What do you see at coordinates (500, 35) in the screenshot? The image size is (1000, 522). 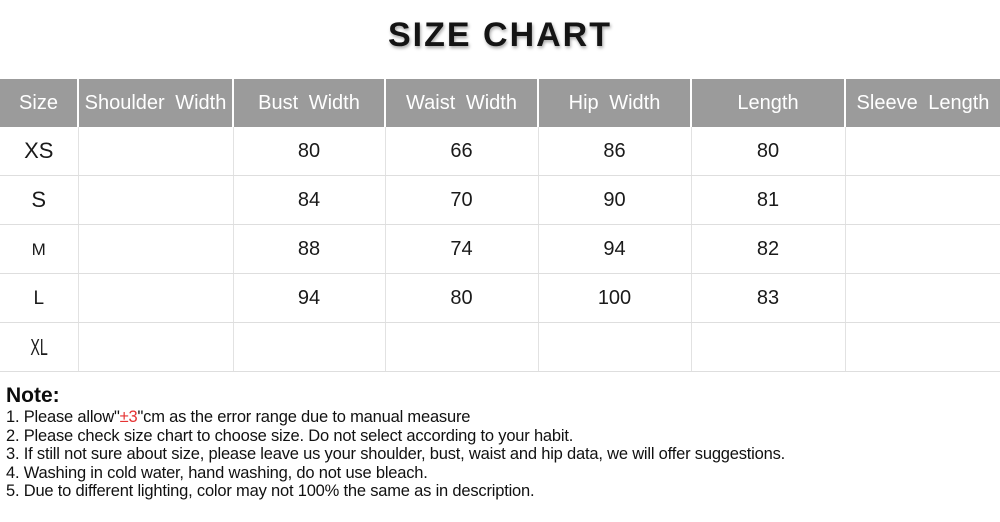 I see `page-title: SIZE CHART` at bounding box center [500, 35].